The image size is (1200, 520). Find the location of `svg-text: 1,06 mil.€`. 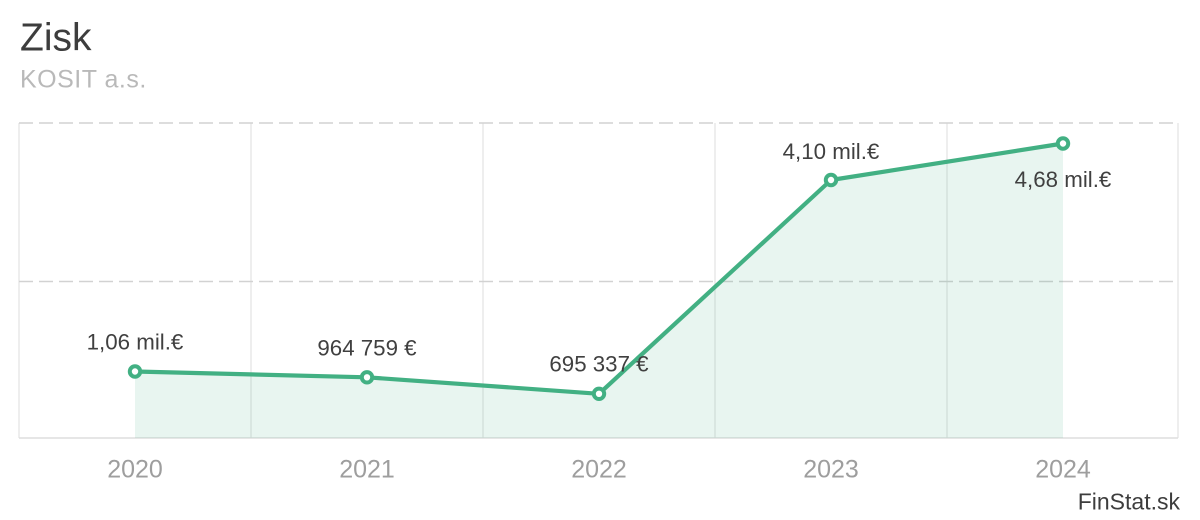

svg-text: 1,06 mil.€ is located at coordinates (135, 342).